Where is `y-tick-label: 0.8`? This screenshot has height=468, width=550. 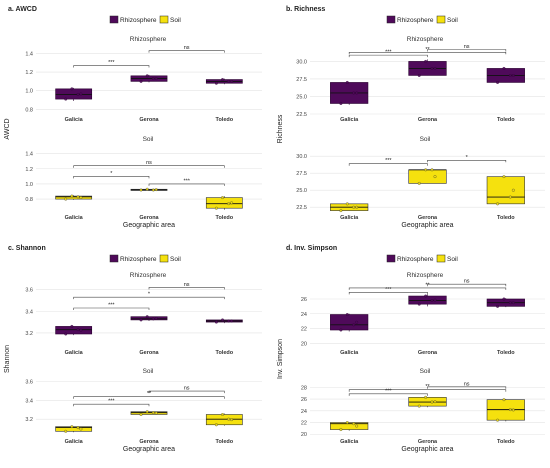 y-tick-label: 0.8 is located at coordinates (29, 200).